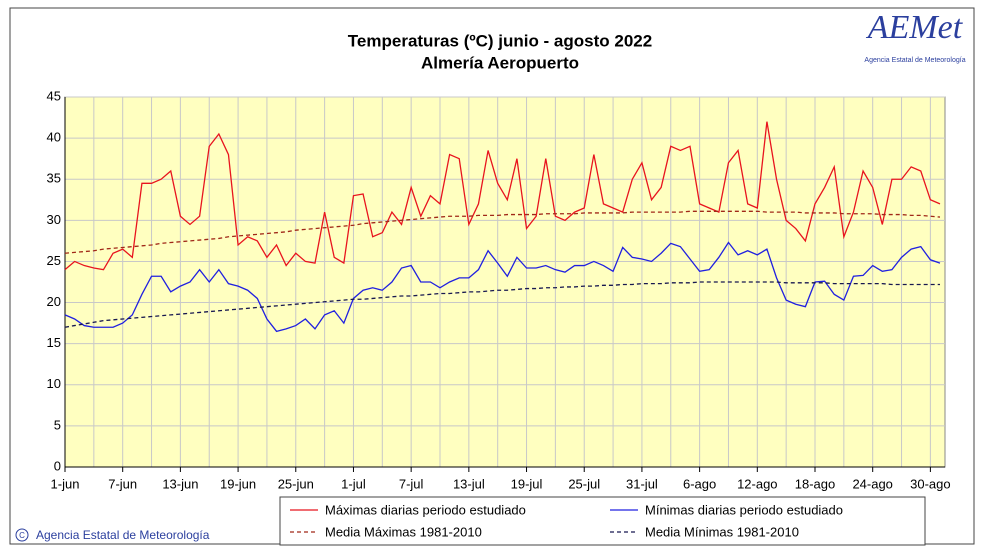 The width and height of the screenshot is (985, 550). I want to click on copyright-icon, so click(22, 535).